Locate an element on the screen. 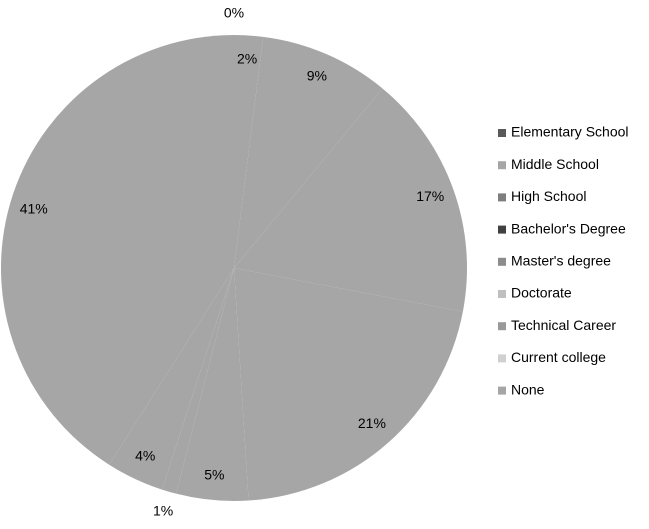 The width and height of the screenshot is (649, 529). legend-label: Doctorate is located at coordinates (541, 293).